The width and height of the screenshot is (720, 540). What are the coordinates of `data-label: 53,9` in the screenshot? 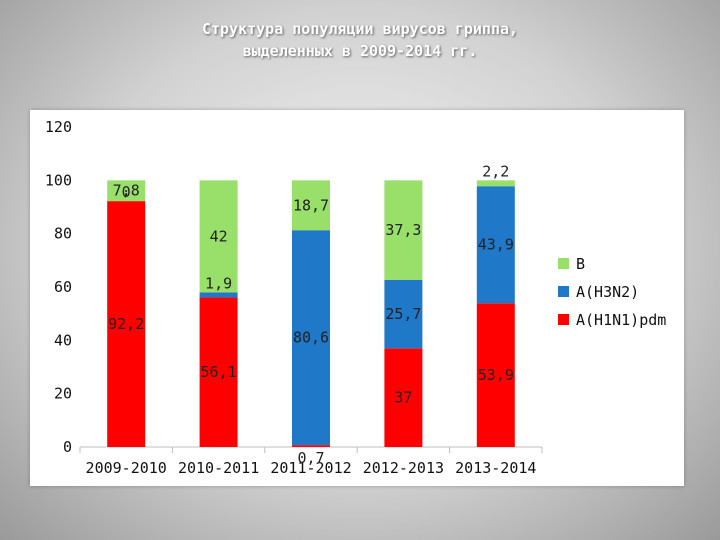 It's located at (496, 375).